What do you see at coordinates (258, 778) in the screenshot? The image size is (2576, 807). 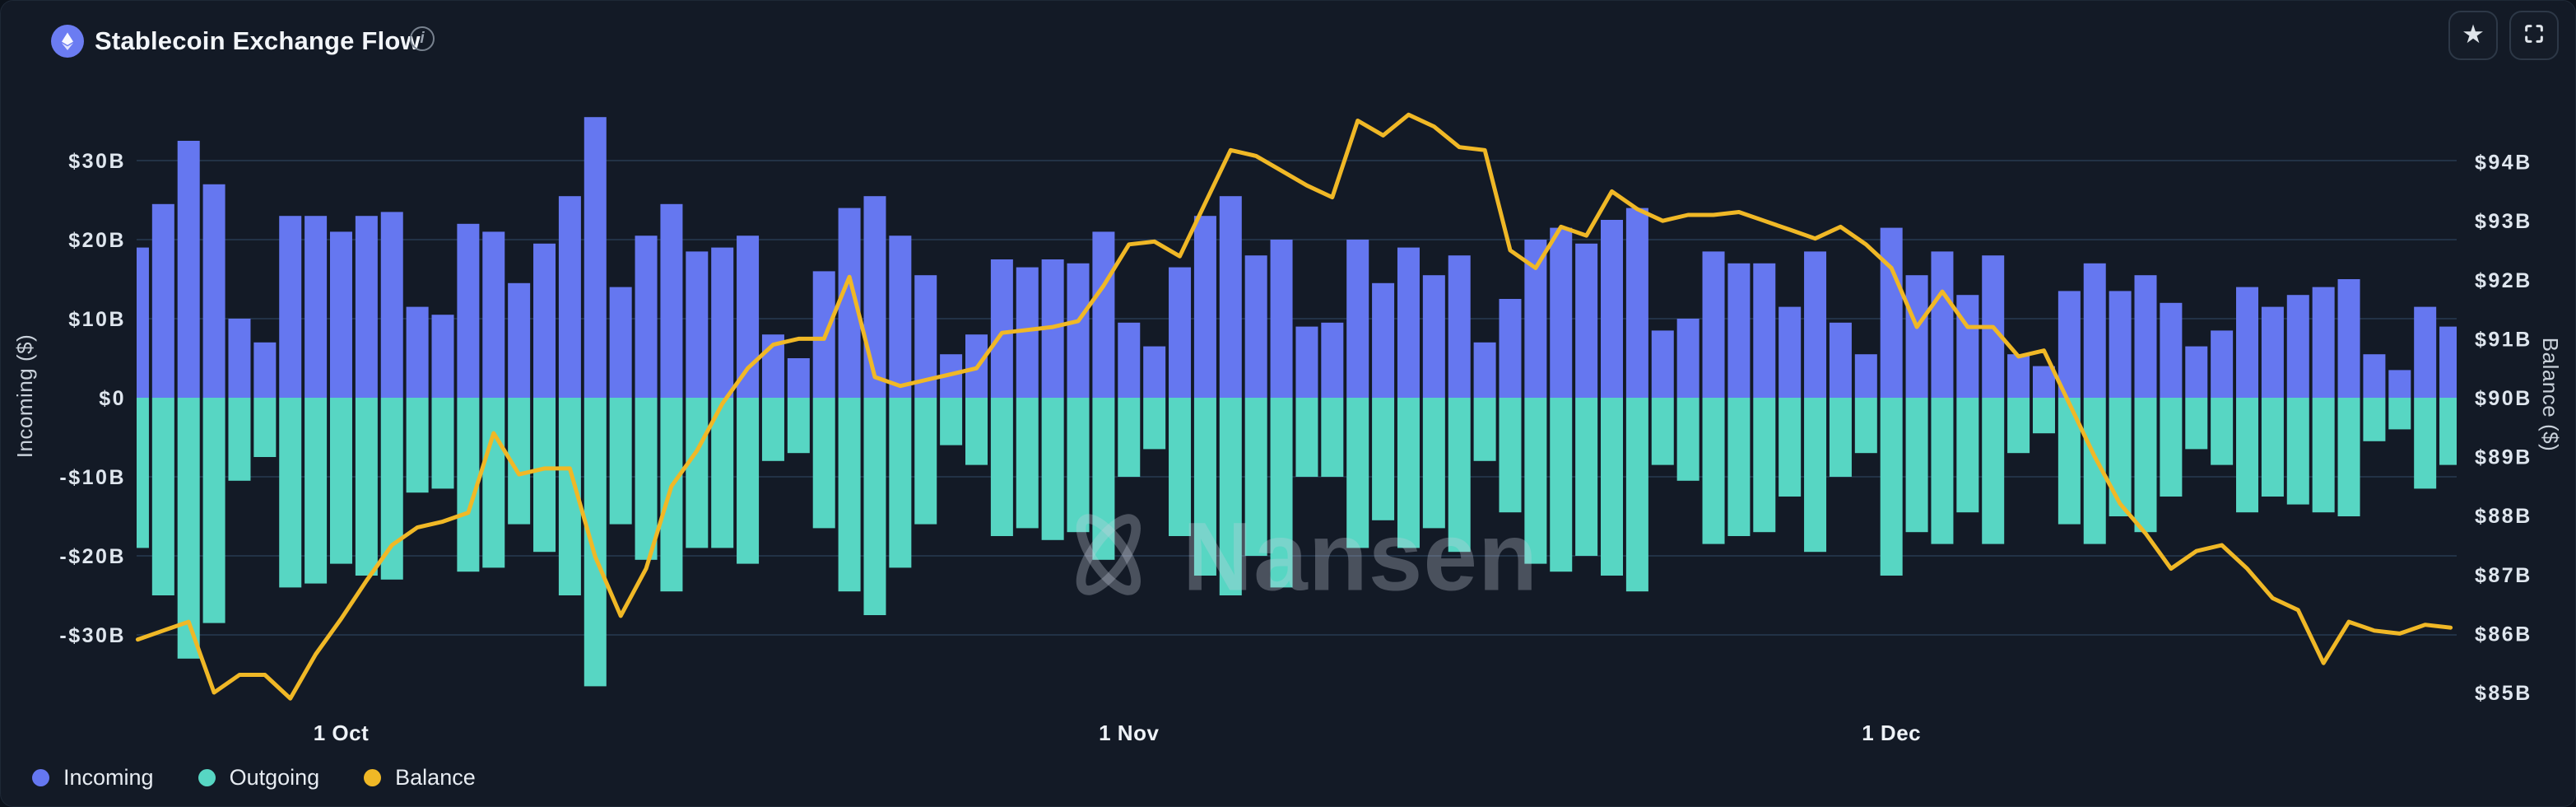 I see `legend-item-outgoing: Outgoing` at bounding box center [258, 778].